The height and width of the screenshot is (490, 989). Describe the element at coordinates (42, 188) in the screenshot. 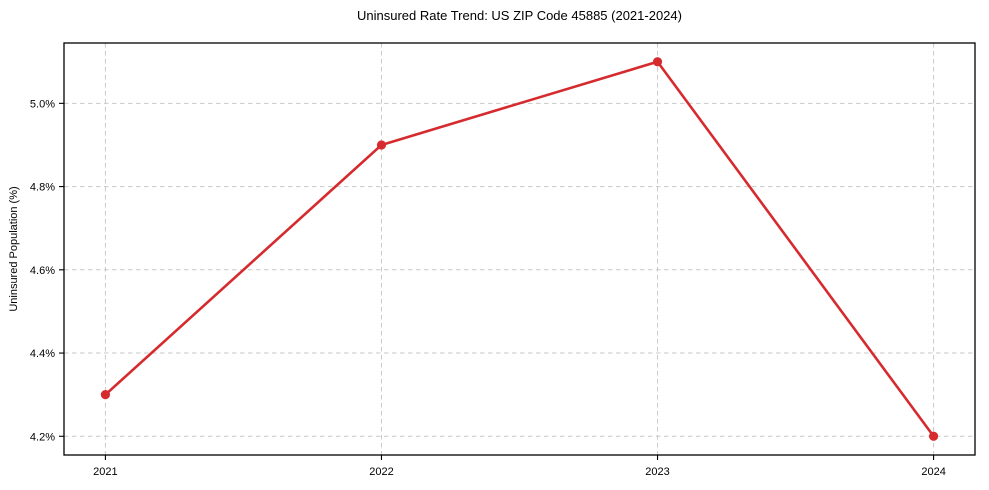

I see `y-tick-label: 4.8%` at that location.